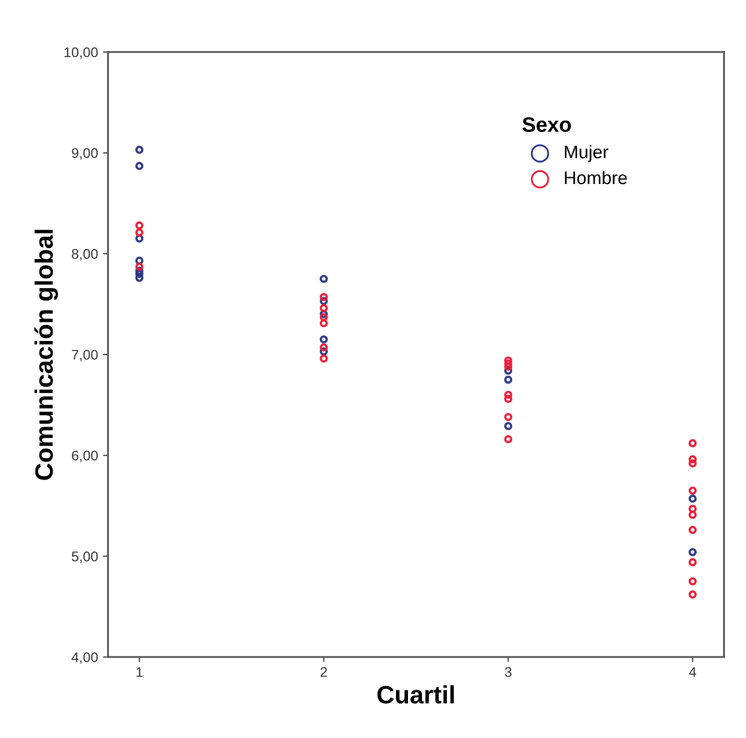 The width and height of the screenshot is (746, 738). What do you see at coordinates (139, 672) in the screenshot?
I see `x-tick-label: 1` at bounding box center [139, 672].